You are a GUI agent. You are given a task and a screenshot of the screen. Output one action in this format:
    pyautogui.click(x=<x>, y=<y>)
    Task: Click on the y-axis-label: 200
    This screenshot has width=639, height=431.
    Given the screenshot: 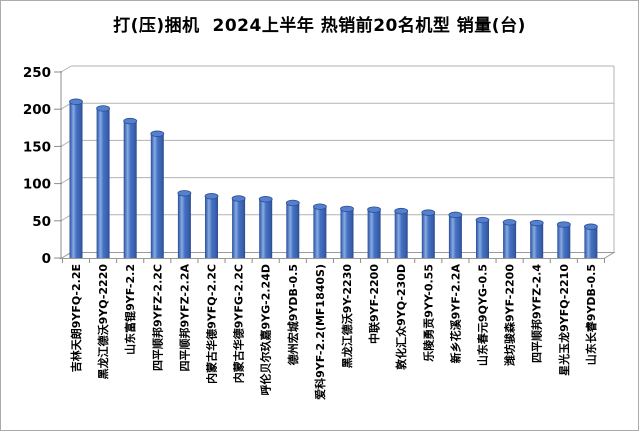 What is the action you would take?
    pyautogui.click(x=37, y=110)
    